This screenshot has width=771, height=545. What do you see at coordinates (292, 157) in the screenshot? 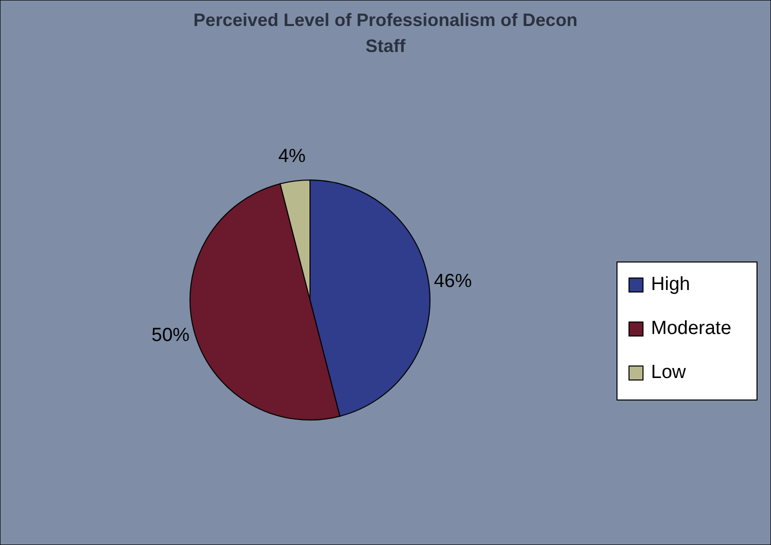
I see `data-label: 4%` at bounding box center [292, 157].